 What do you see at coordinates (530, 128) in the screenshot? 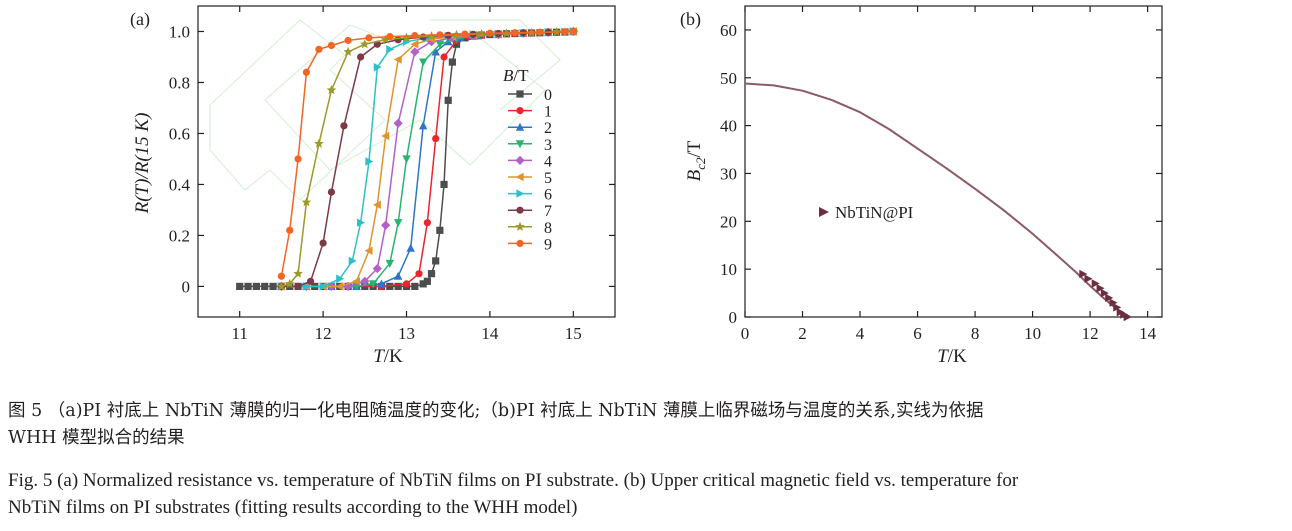
I see `legend-entry-2: 2` at bounding box center [530, 128].